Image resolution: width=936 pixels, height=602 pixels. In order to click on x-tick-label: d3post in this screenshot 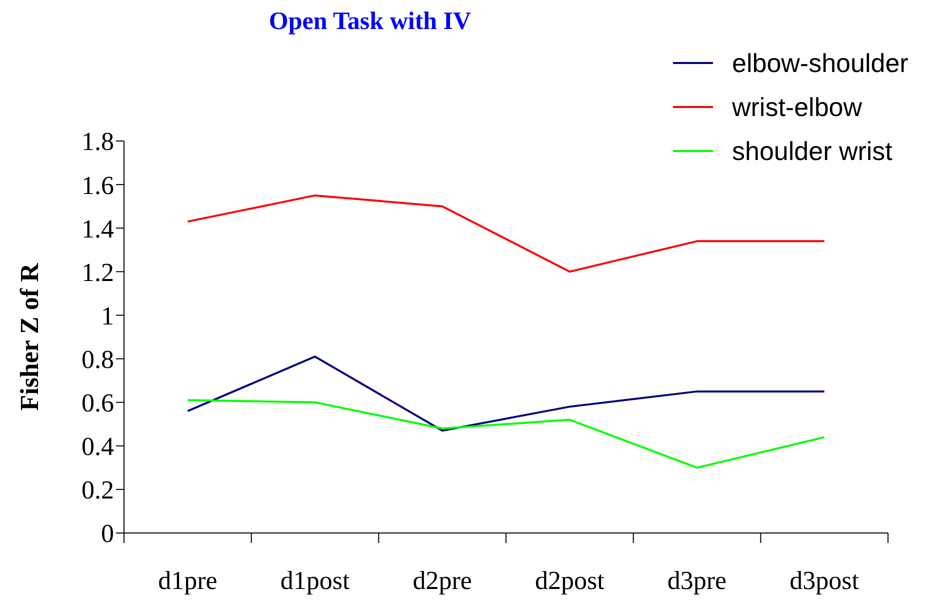, I will do `click(825, 580)`.